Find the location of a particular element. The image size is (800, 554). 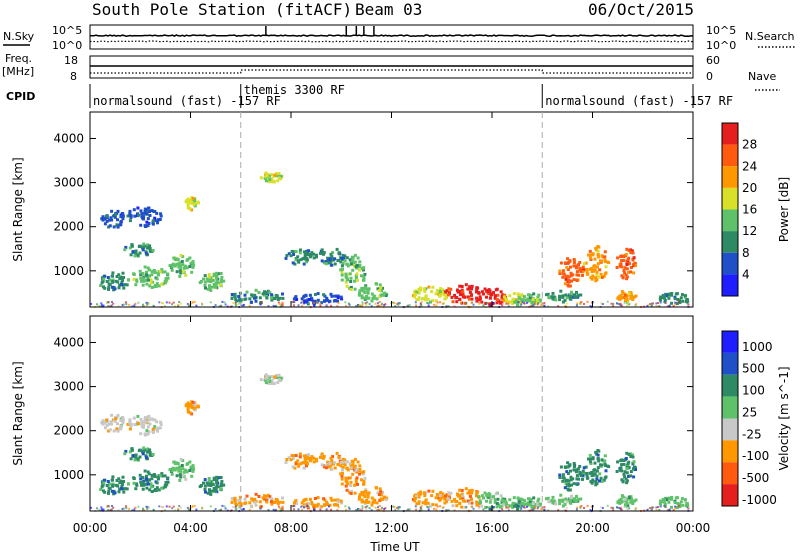

date-label: 06/Oct/2015 is located at coordinates (641, 9).